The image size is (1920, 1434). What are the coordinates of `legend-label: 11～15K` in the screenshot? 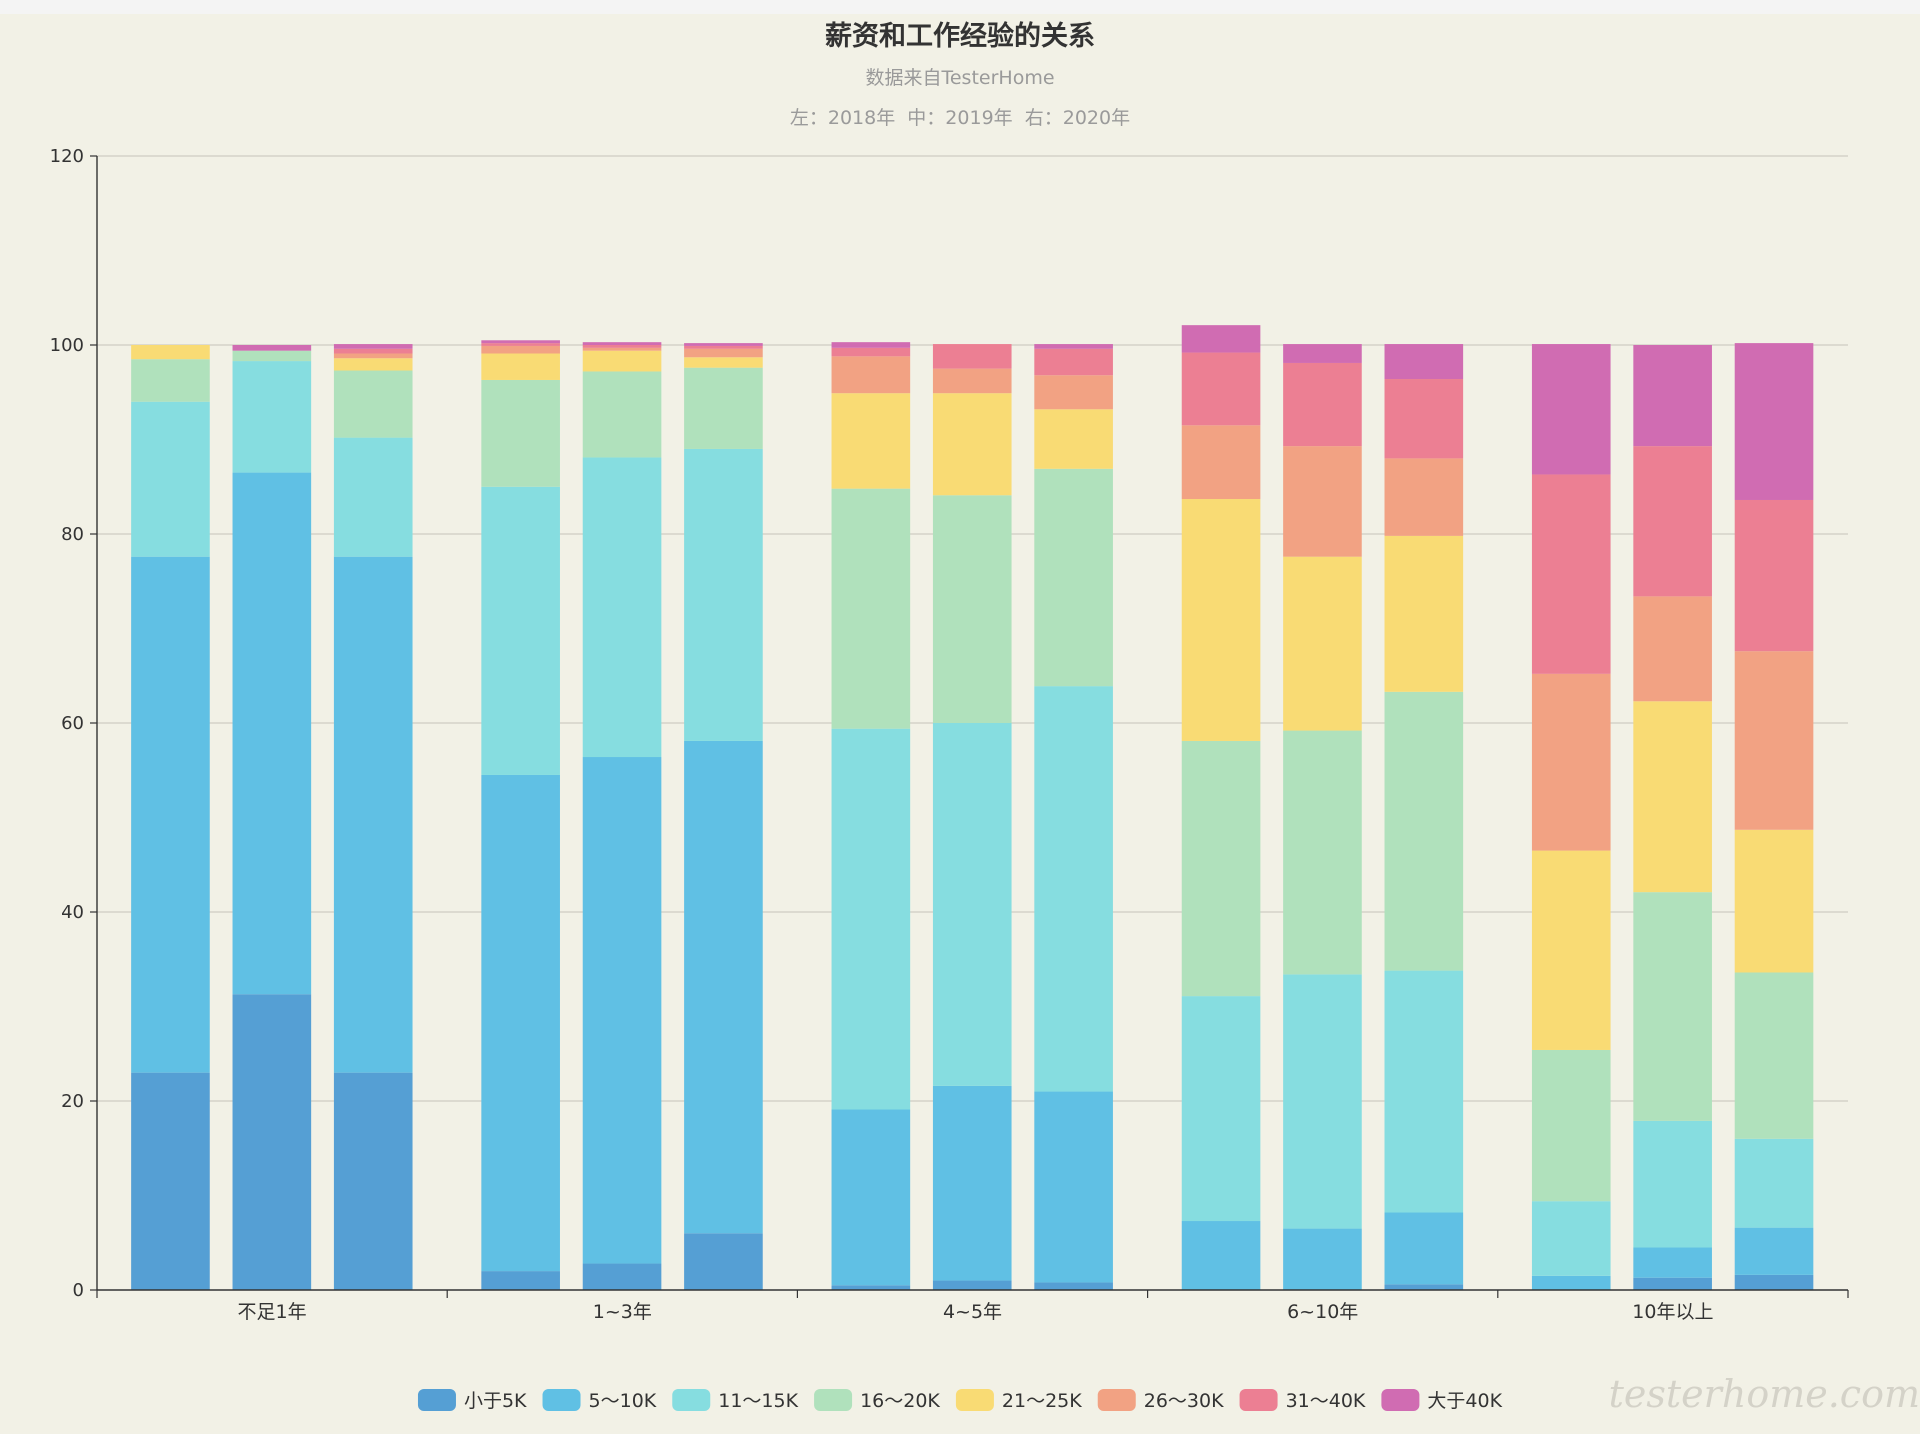 It's located at (758, 1401).